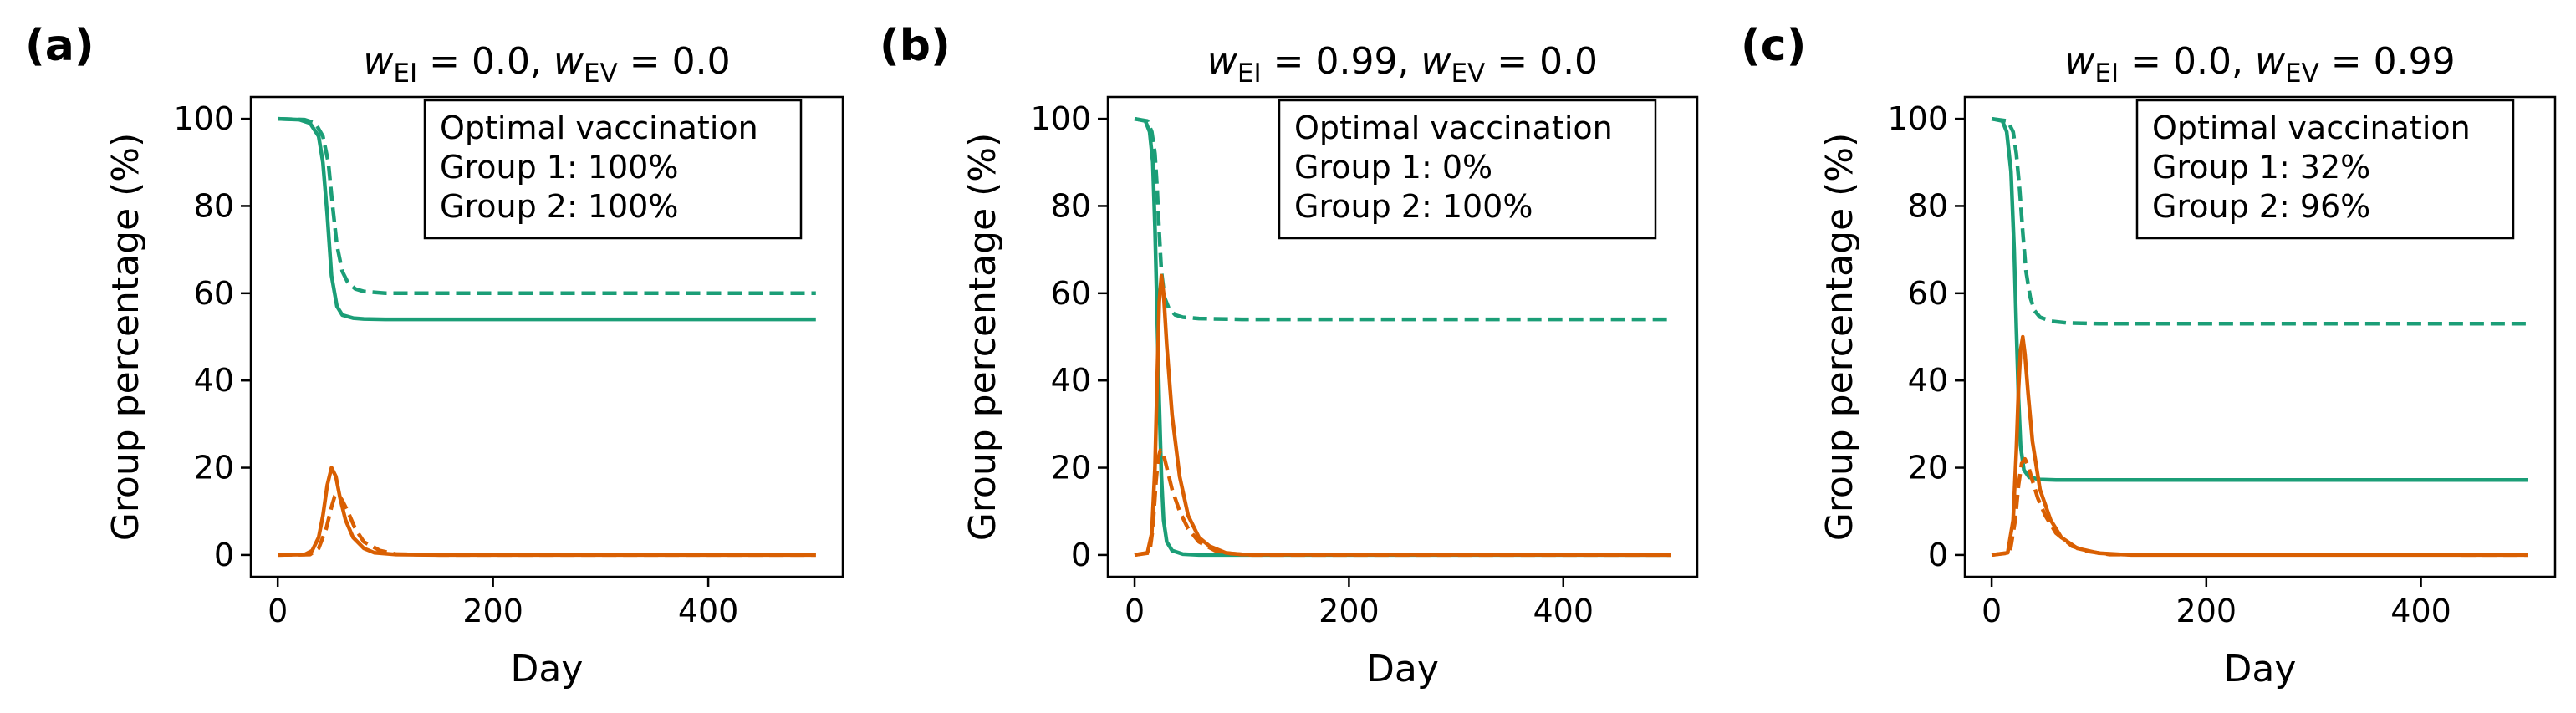 Image resolution: width=2576 pixels, height=713 pixels. I want to click on panel-label: (a), so click(59, 46).